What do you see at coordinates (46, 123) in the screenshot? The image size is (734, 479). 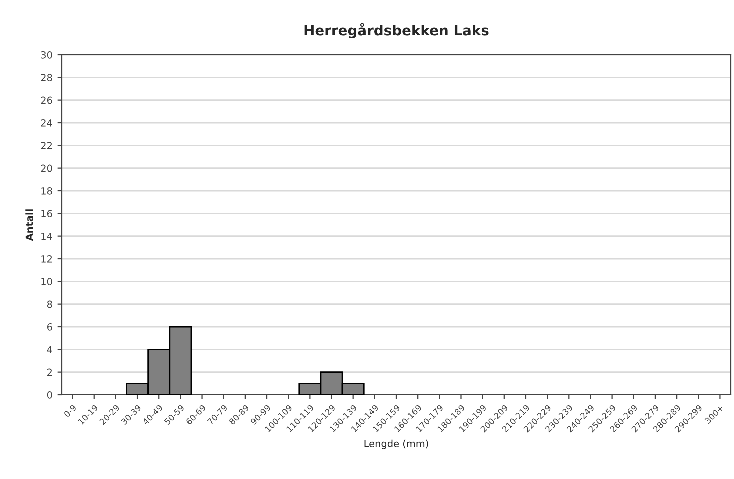 I see `y-tick-label: 24` at bounding box center [46, 123].